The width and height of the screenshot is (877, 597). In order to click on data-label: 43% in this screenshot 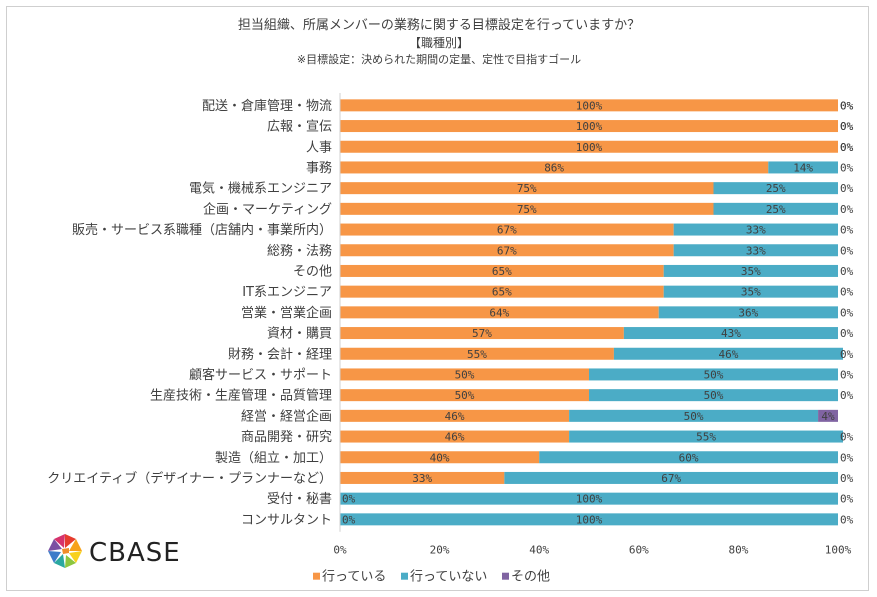, I will do `click(731, 333)`.